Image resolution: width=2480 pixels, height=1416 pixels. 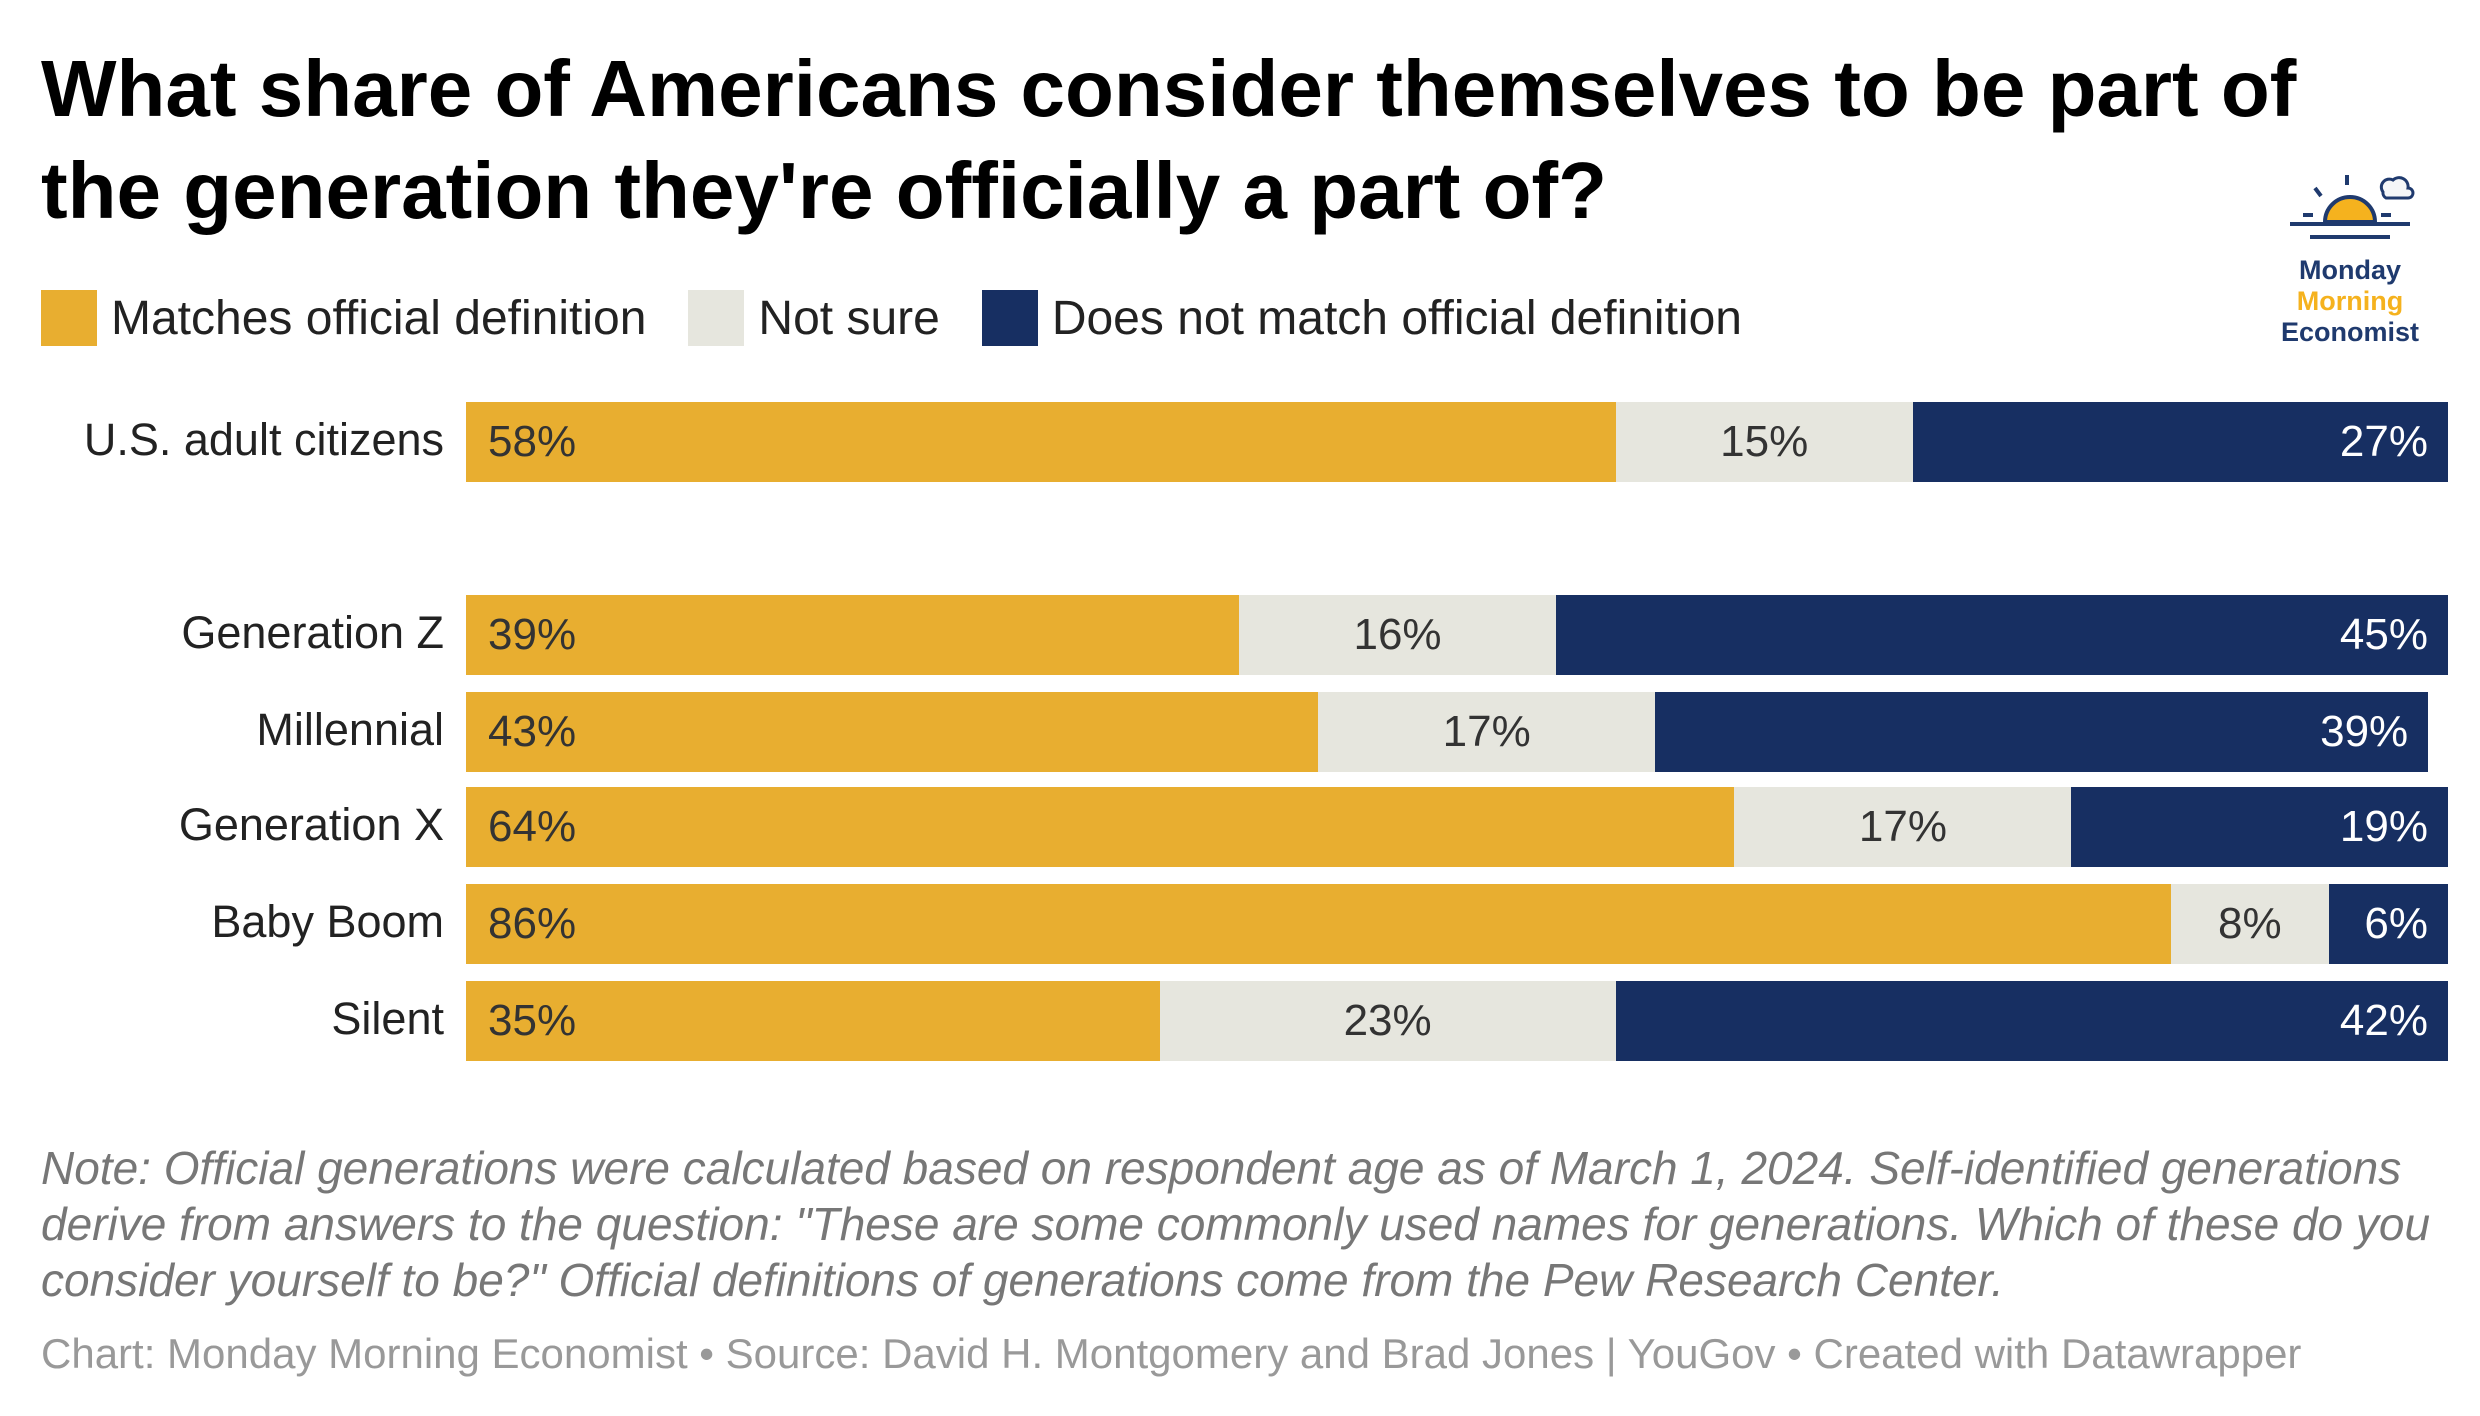 What do you see at coordinates (263, 439) in the screenshot?
I see `row-label: U.S. adult citizens` at bounding box center [263, 439].